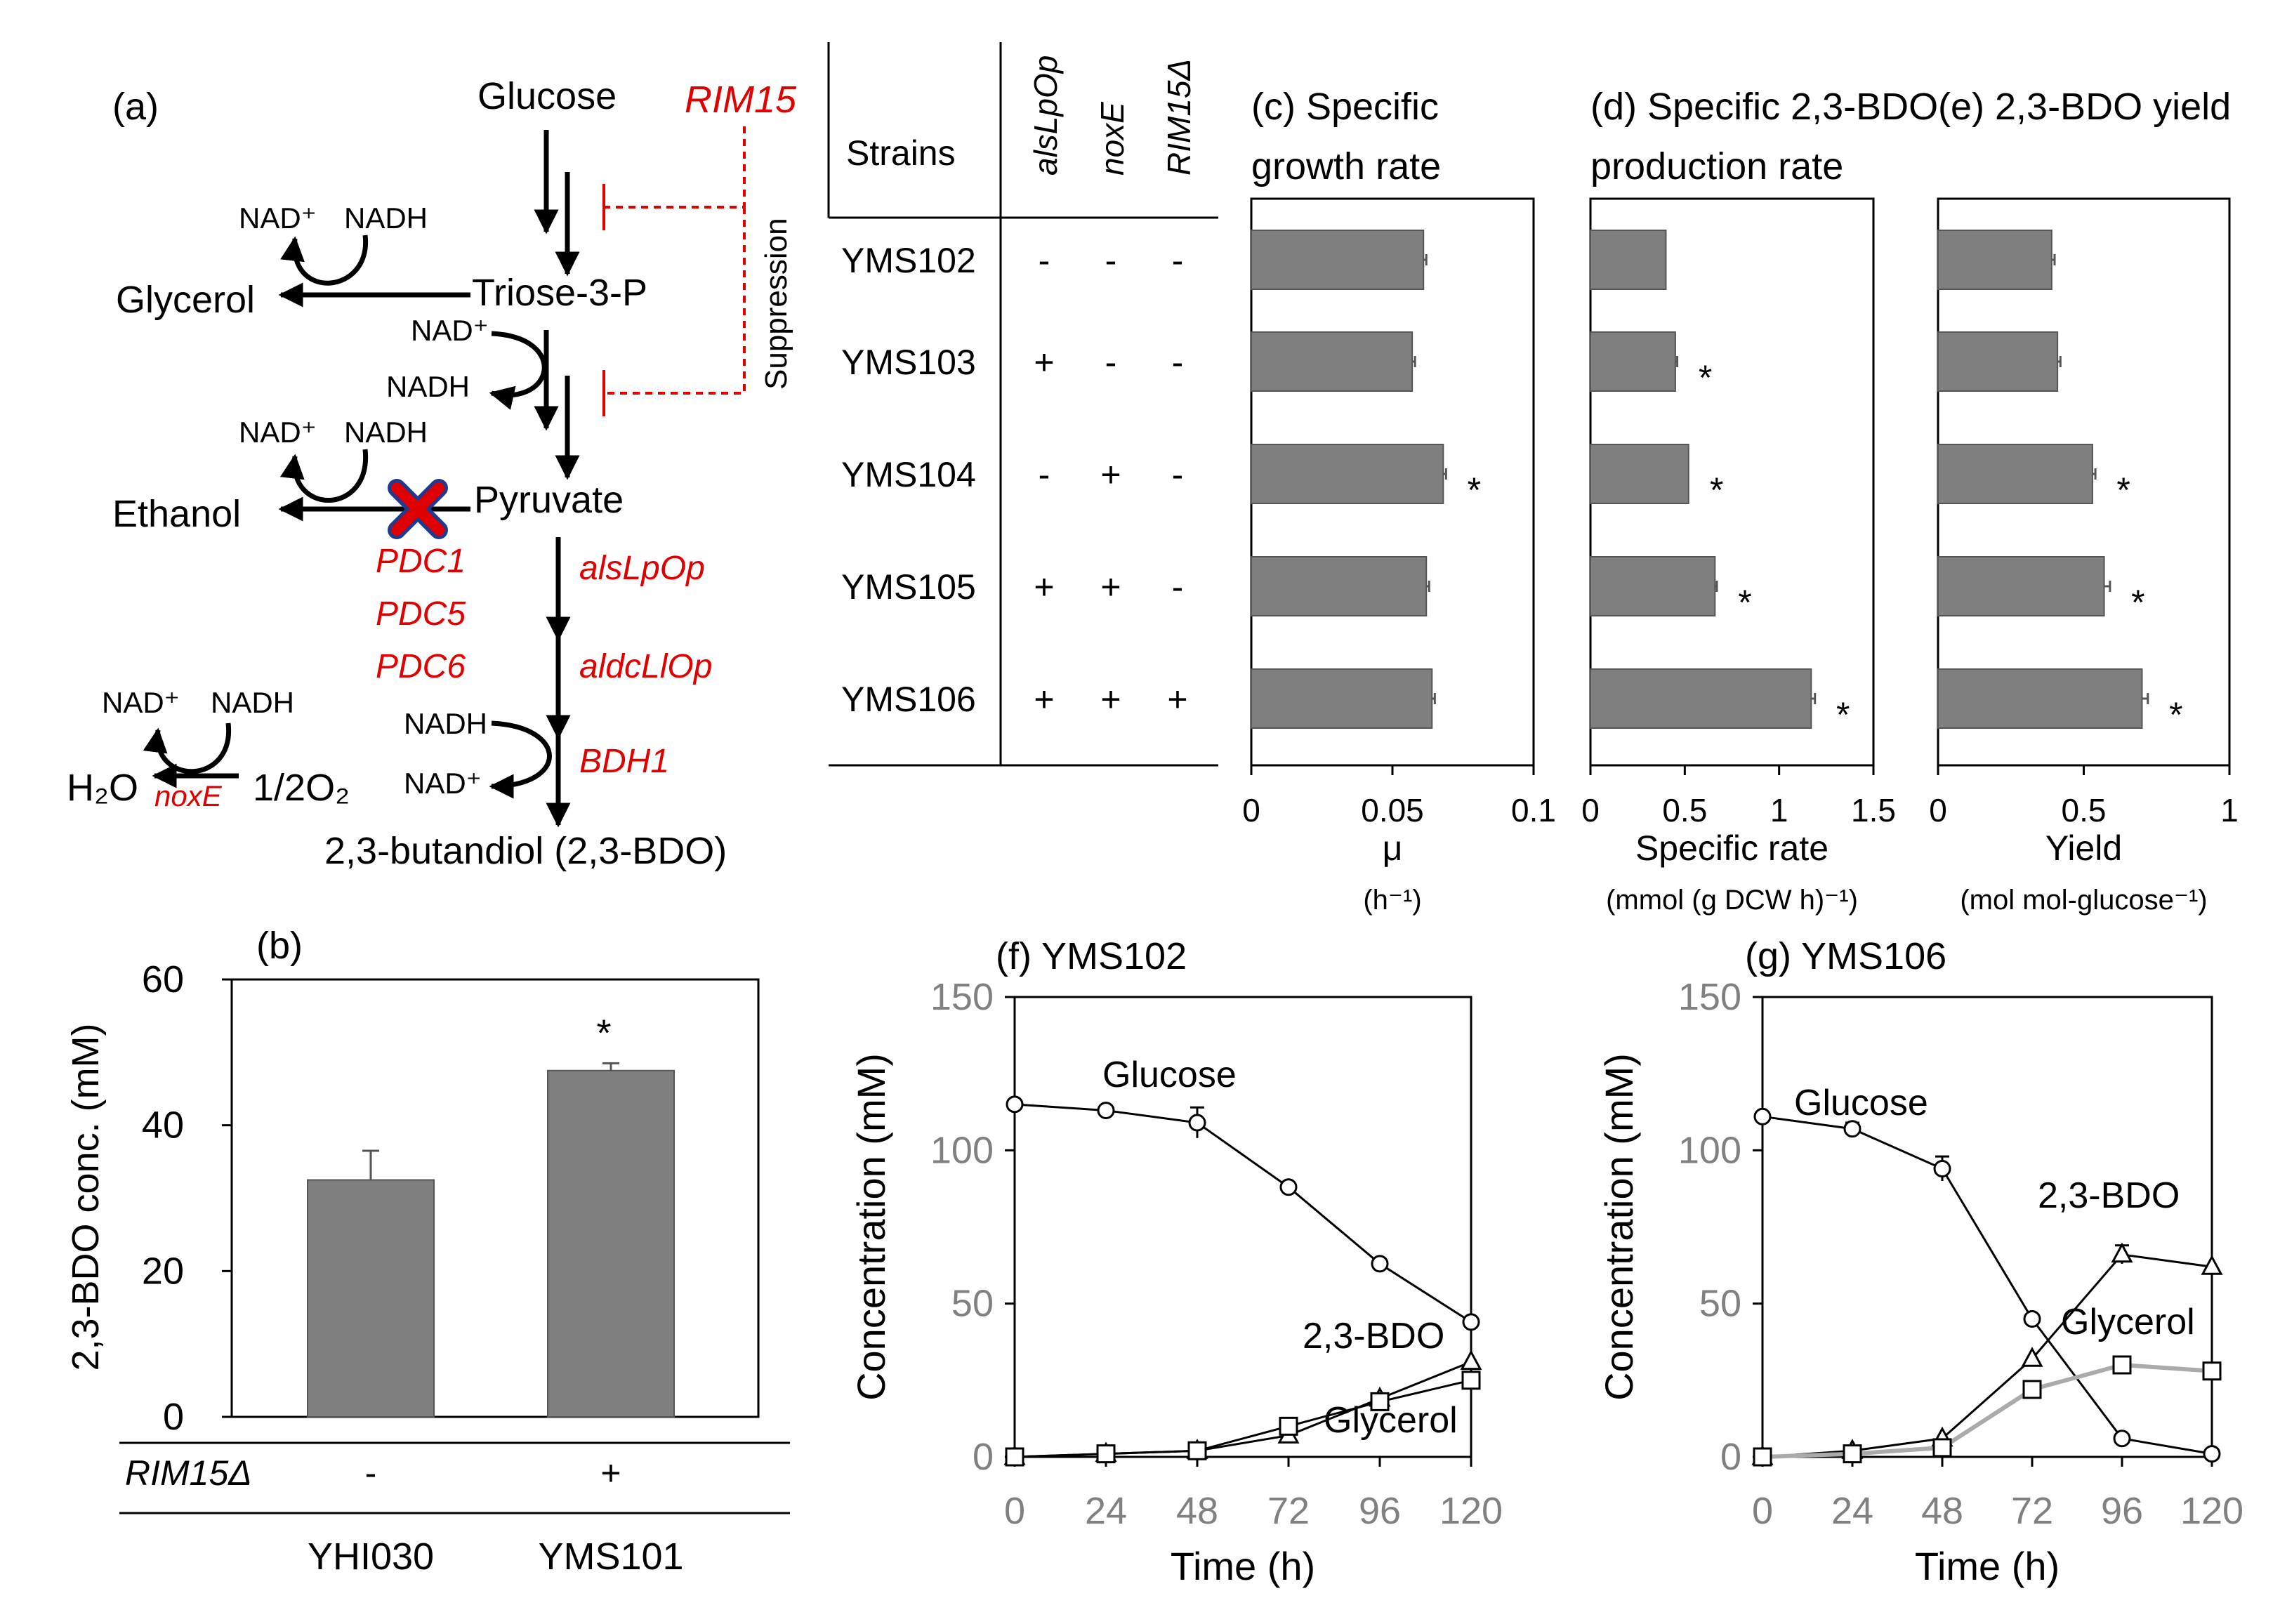 The image size is (2280, 1624). I want to click on x-tick-label: 1.5, so click(1873, 810).